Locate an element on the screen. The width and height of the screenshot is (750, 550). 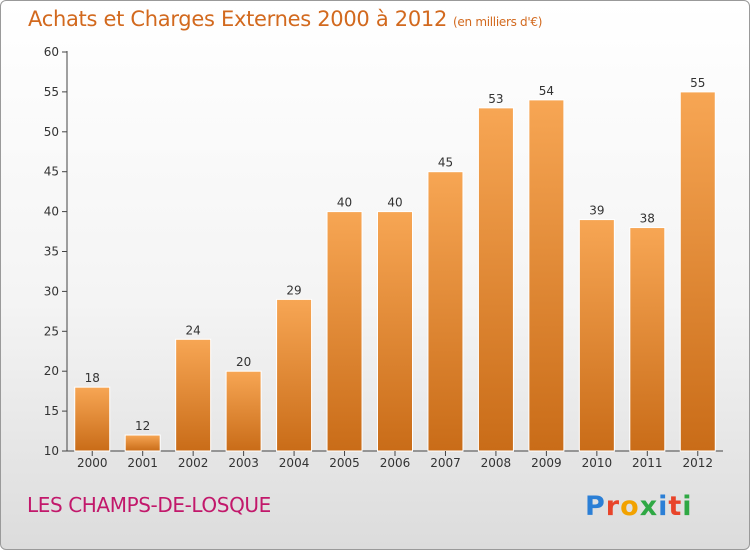
x-tick-label: 2008 is located at coordinates (496, 463).